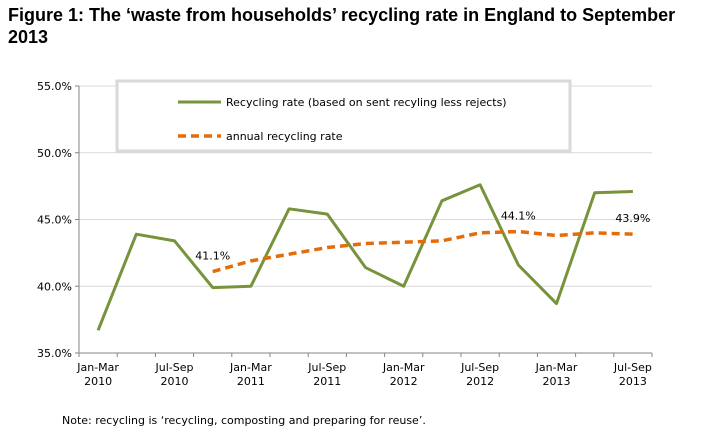 This screenshot has width=715, height=444. I want to click on annual-rate-line, so click(422, 251).